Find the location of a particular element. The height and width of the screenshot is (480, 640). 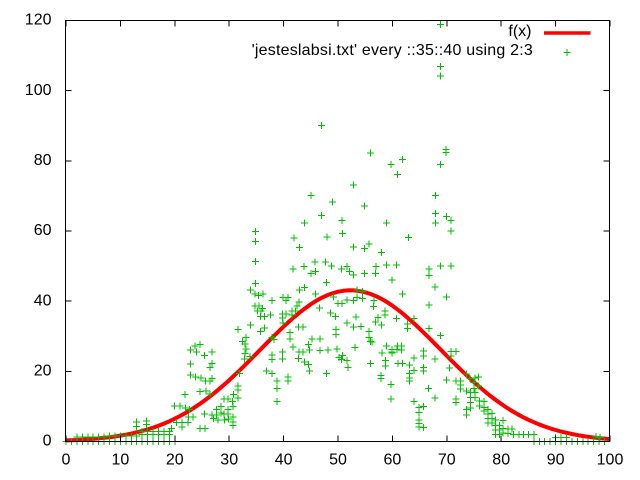

svg-text: 30 is located at coordinates (229, 460).